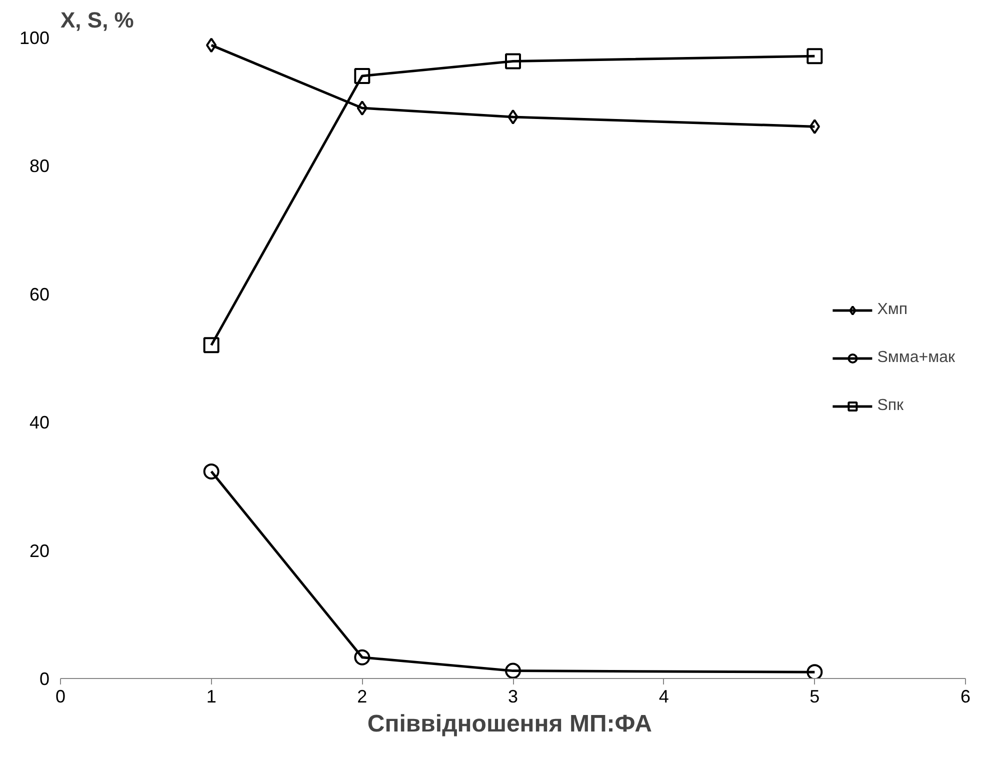 The width and height of the screenshot is (992, 763). Describe the element at coordinates (362, 696) in the screenshot. I see `x-tick-label: 2` at that location.